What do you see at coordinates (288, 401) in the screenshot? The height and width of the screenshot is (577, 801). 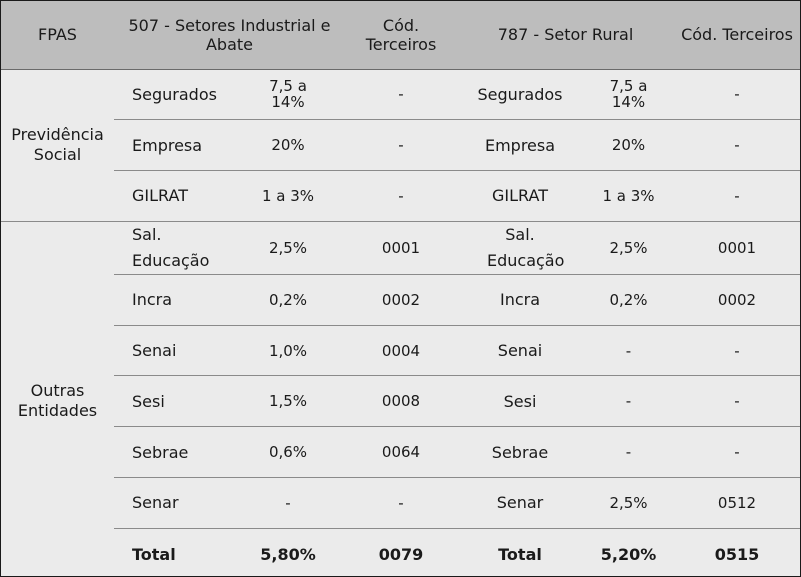 I see `row-value: 1,5%` at bounding box center [288, 401].